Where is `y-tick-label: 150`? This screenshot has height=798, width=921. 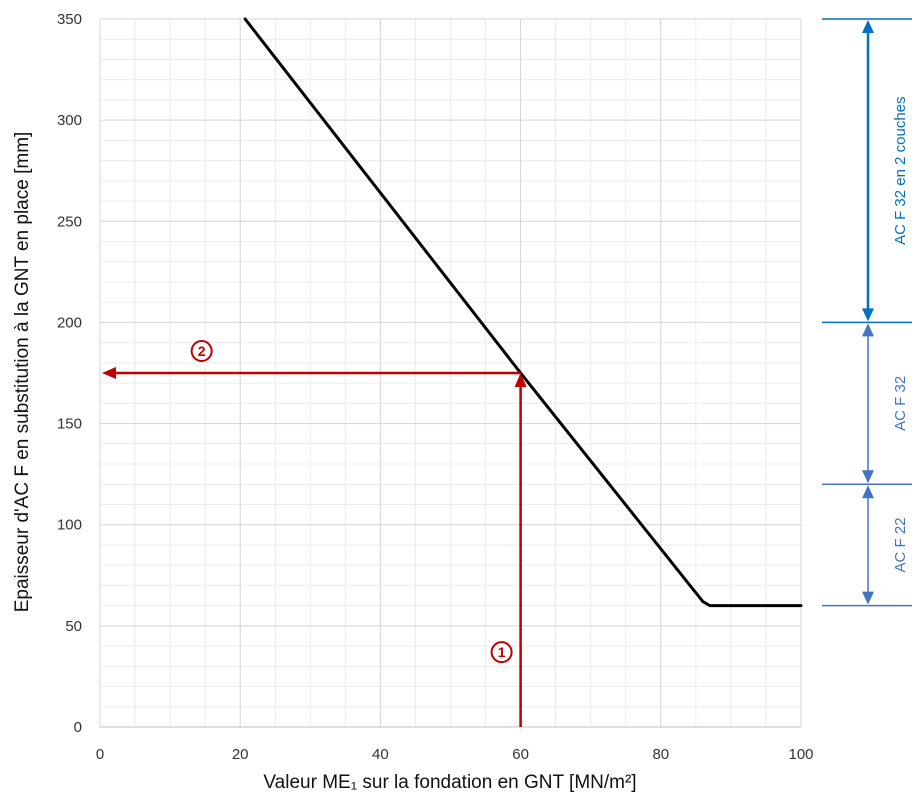
y-tick-label: 150 is located at coordinates (69, 424).